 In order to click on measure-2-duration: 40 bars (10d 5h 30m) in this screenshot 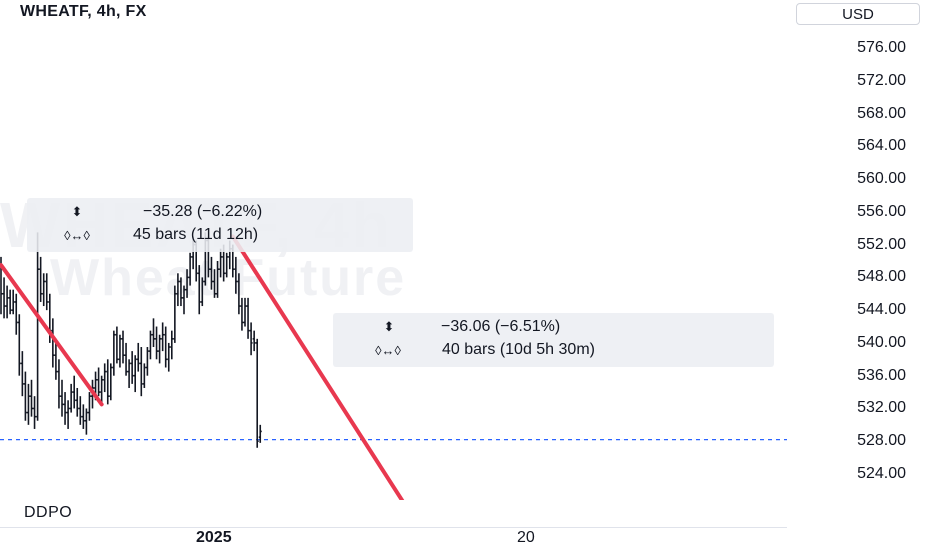, I will do `click(518, 349)`.